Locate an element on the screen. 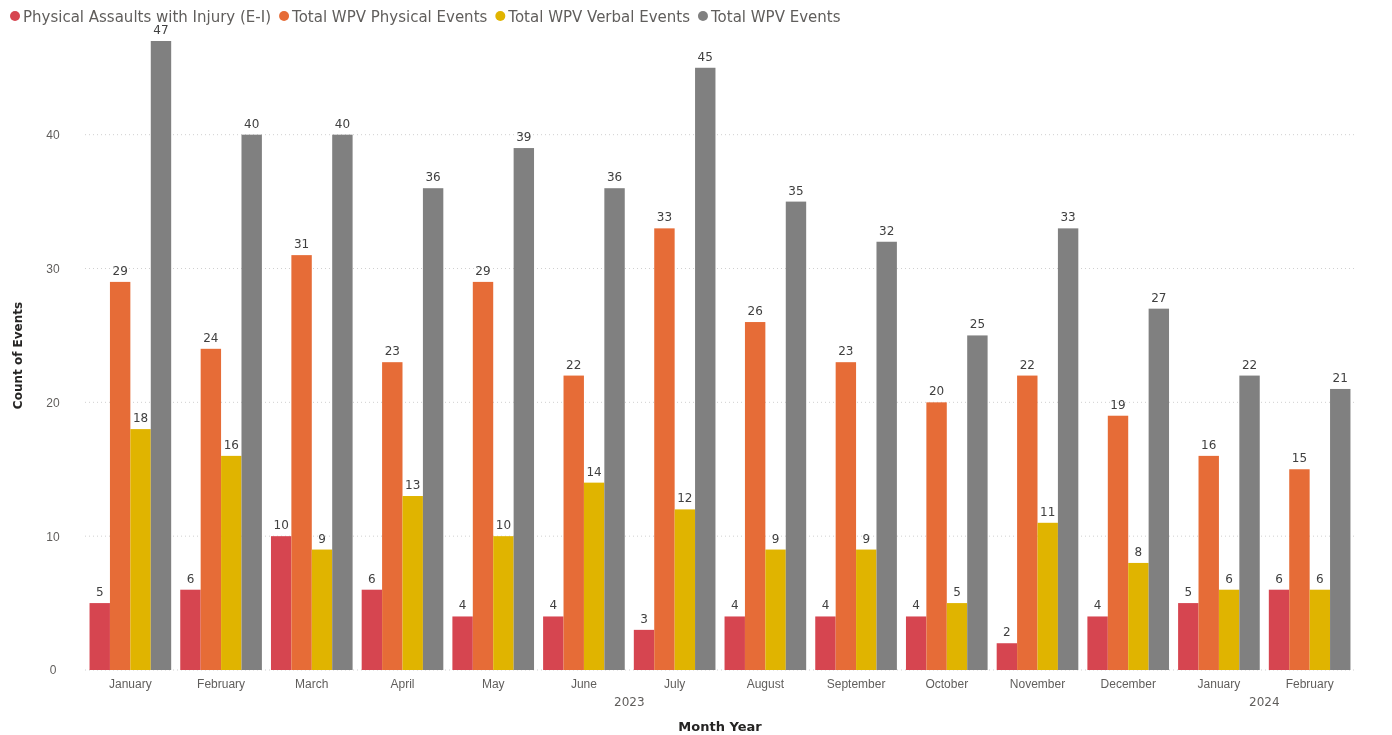  data-label: 13 is located at coordinates (413, 485).